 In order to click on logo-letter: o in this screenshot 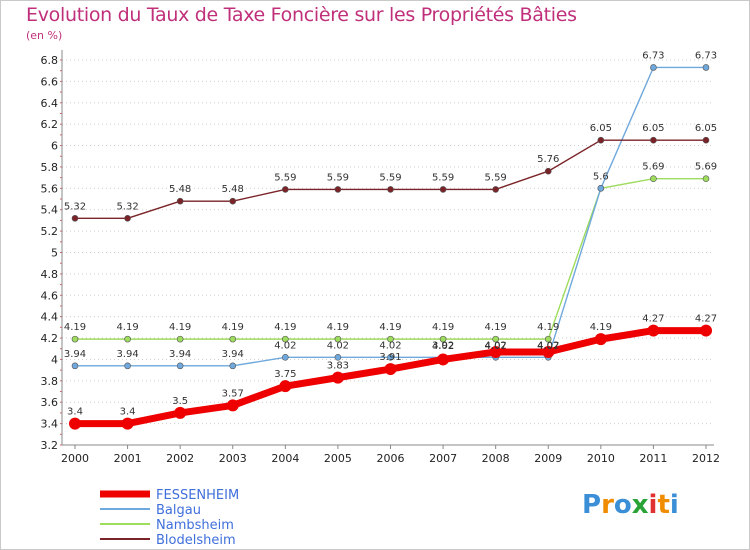, I will do `click(622, 505)`.